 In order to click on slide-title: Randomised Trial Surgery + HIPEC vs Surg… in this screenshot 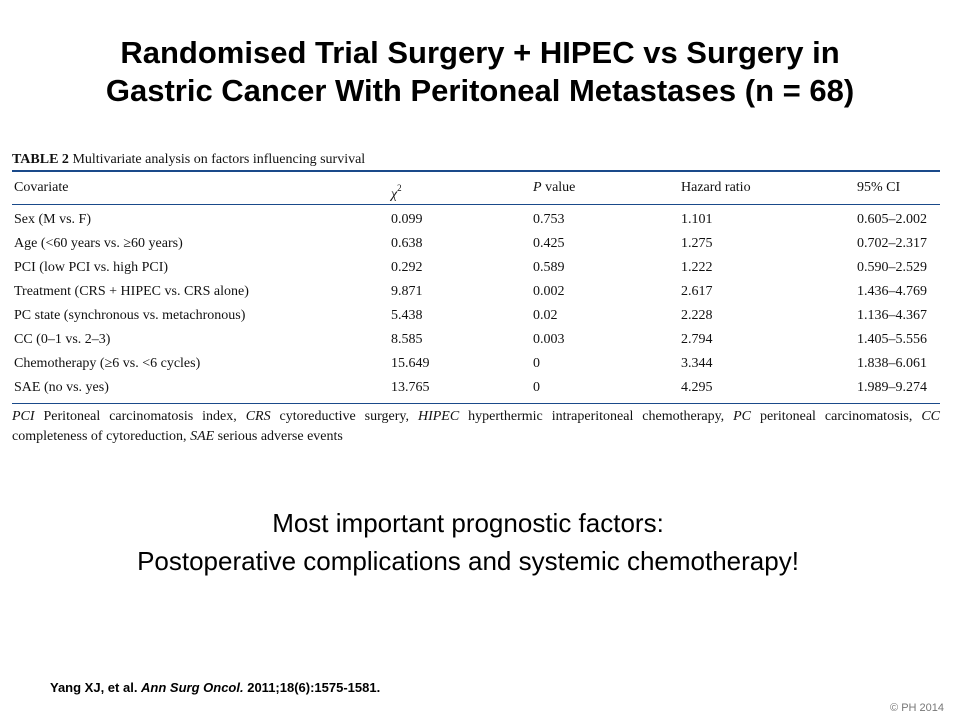, I will do `click(480, 72)`.